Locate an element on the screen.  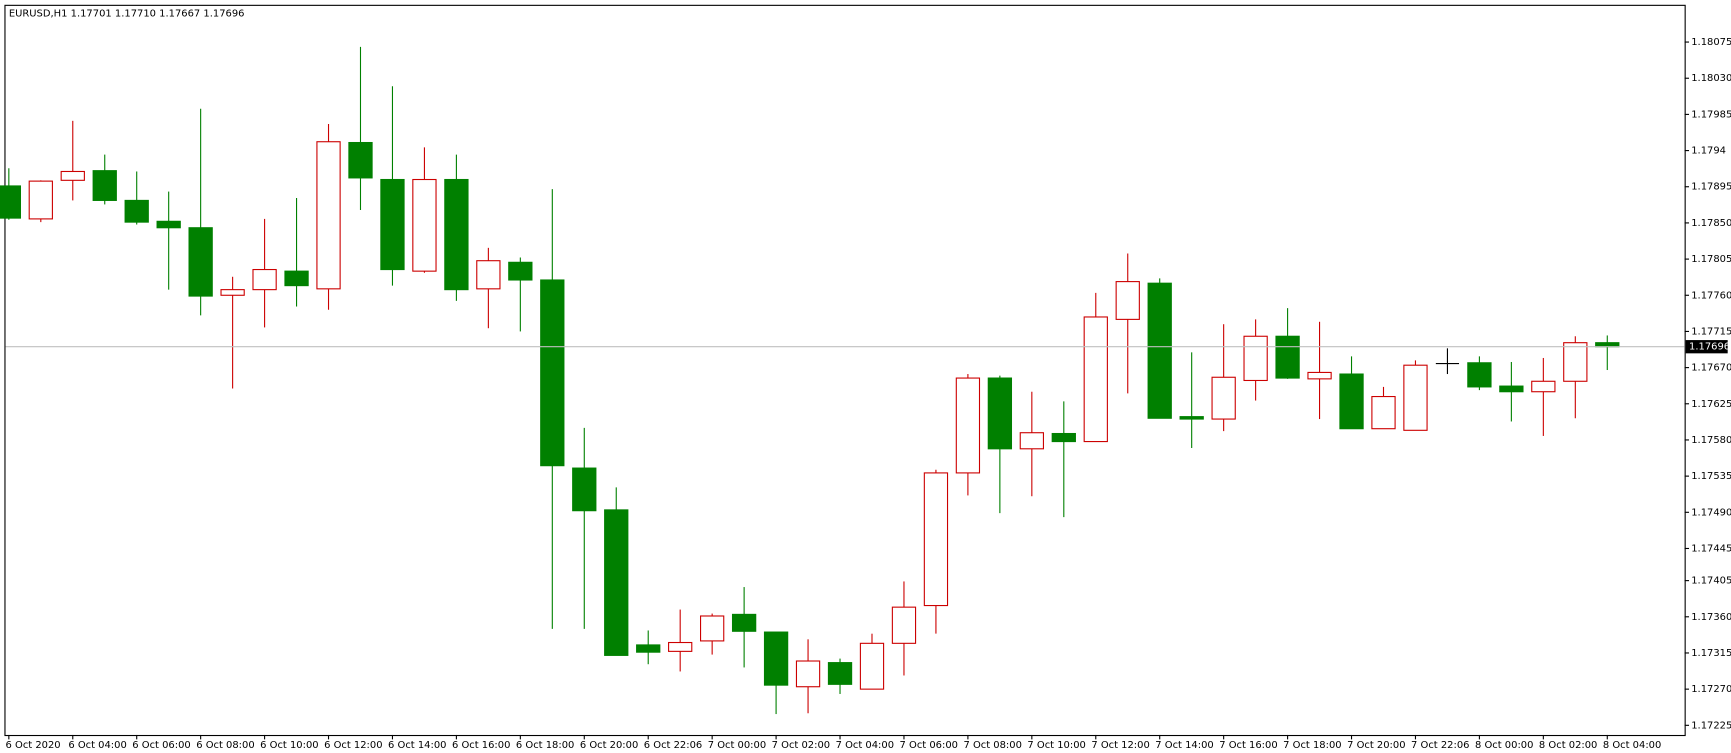
x-tick-label: 6 Oct 18:00 is located at coordinates (545, 745).